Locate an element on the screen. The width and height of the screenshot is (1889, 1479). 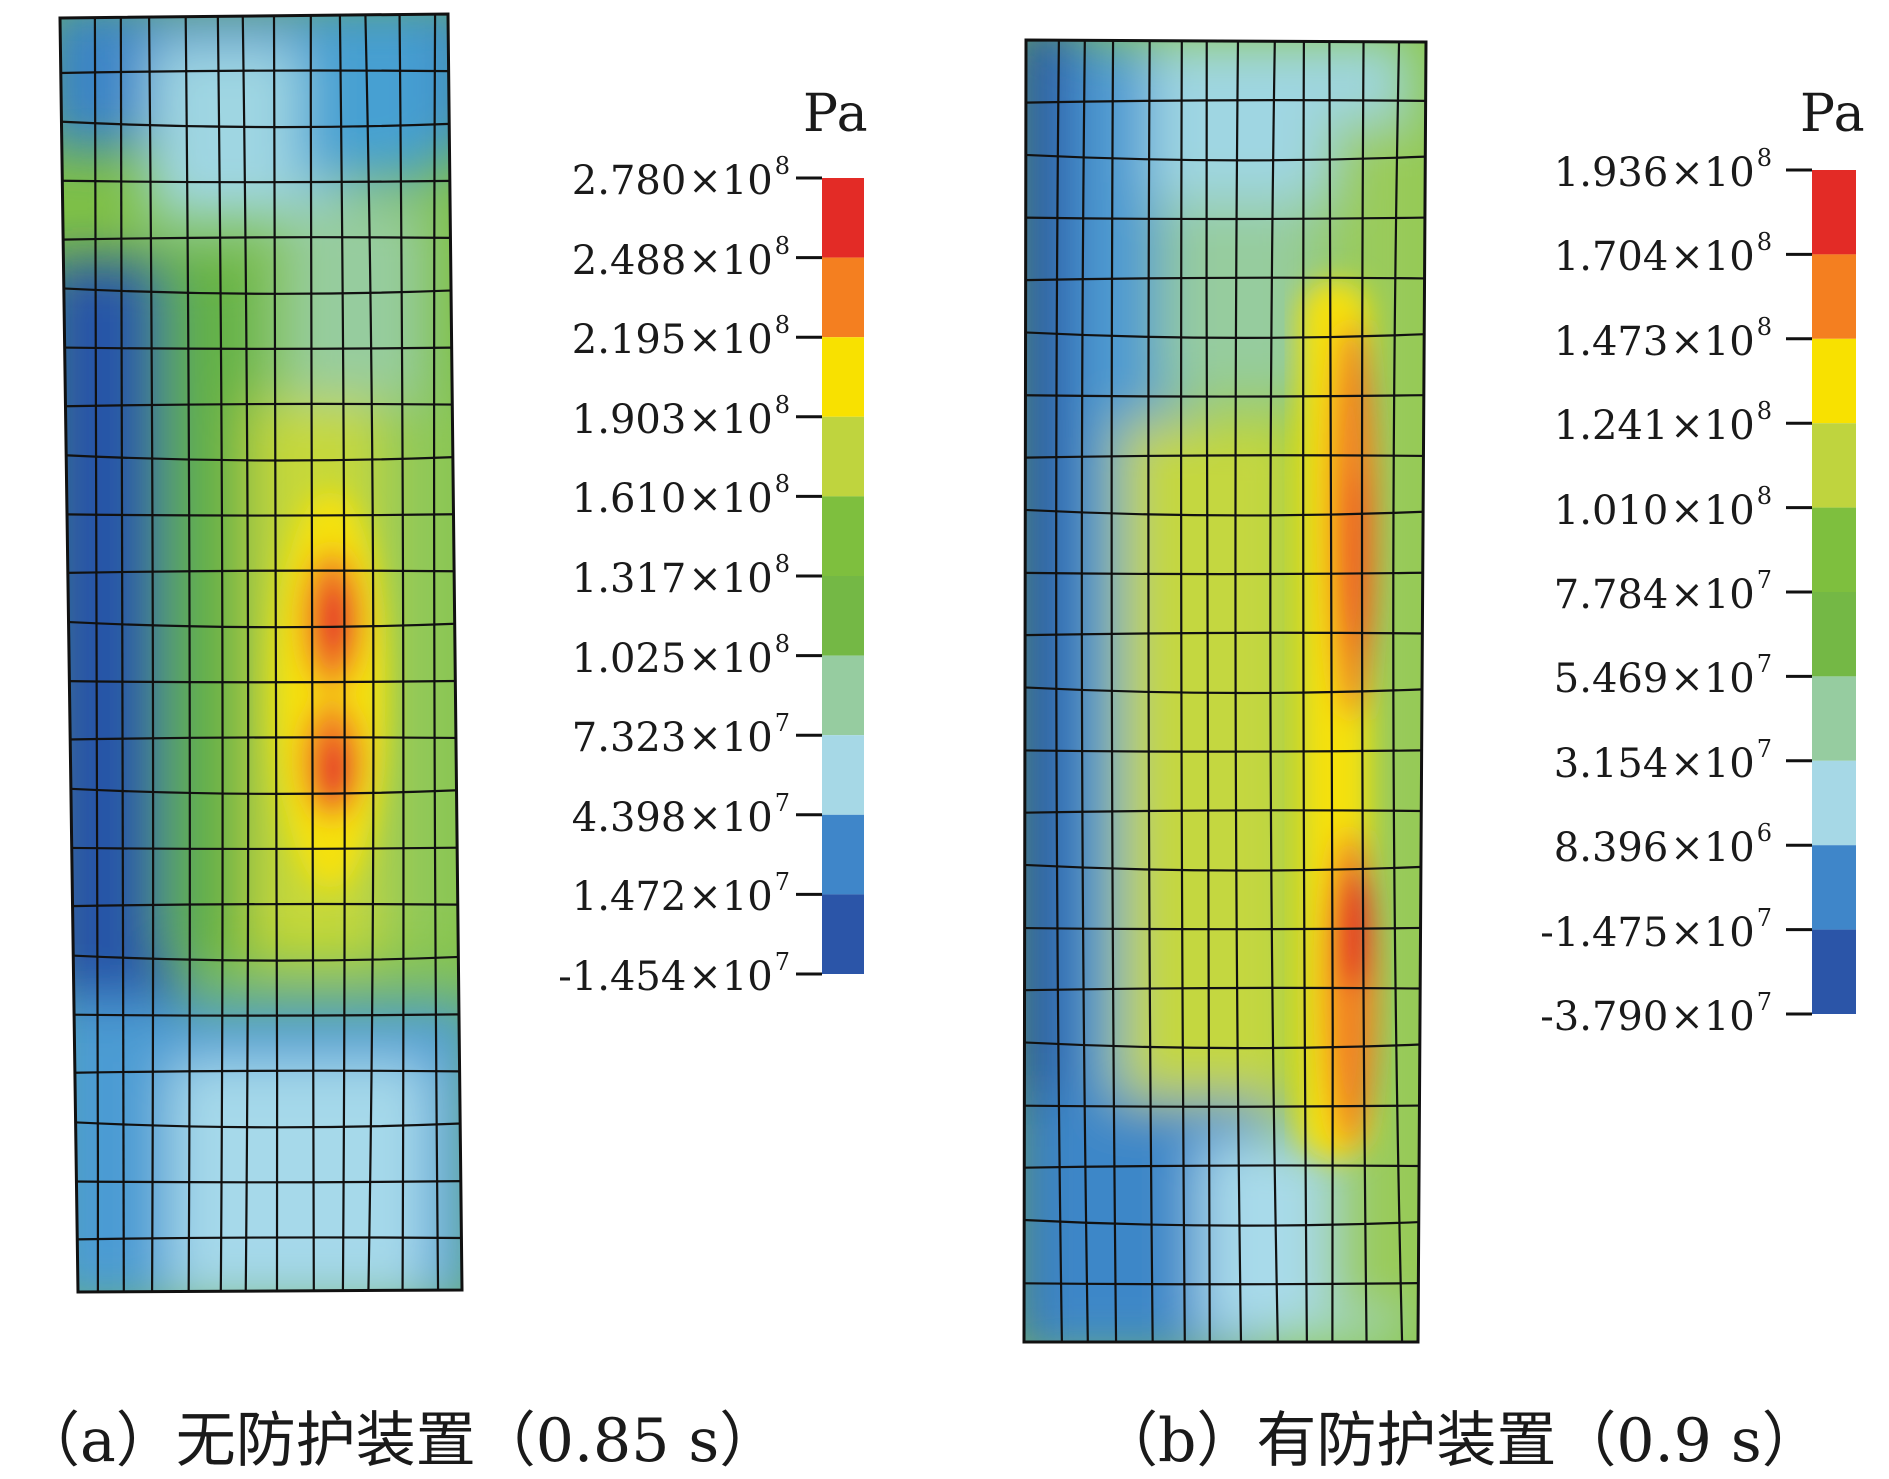
colorbar-tick-label: -1.475×107 is located at coordinates (1656, 929).